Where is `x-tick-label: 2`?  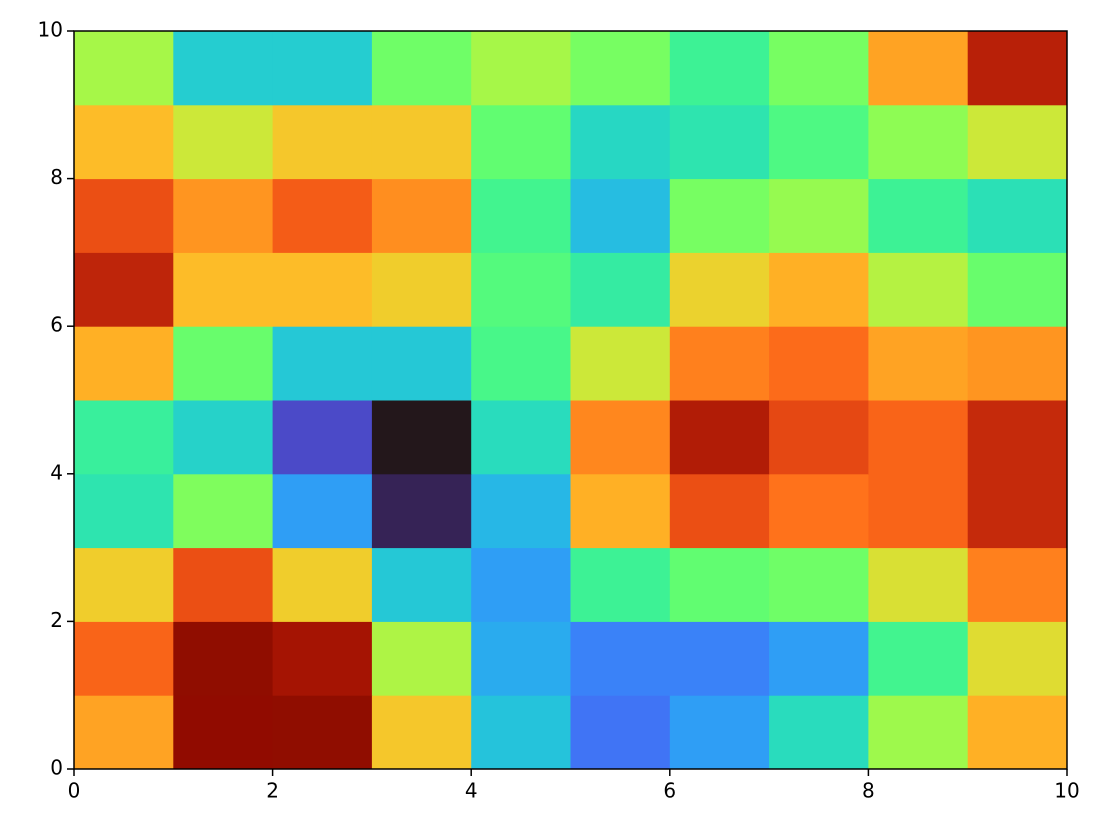 x-tick-label: 2 is located at coordinates (272, 791).